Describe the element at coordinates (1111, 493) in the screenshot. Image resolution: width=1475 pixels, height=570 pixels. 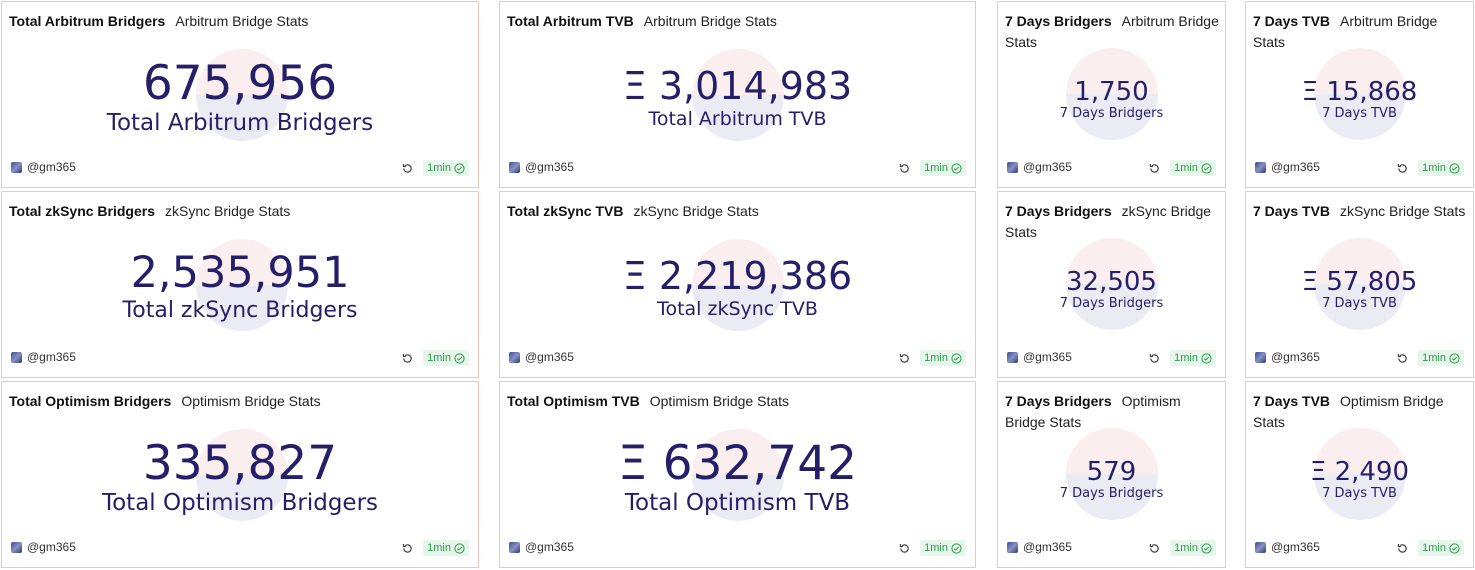
I see `stat-label: 7 Days Bridgers` at that location.